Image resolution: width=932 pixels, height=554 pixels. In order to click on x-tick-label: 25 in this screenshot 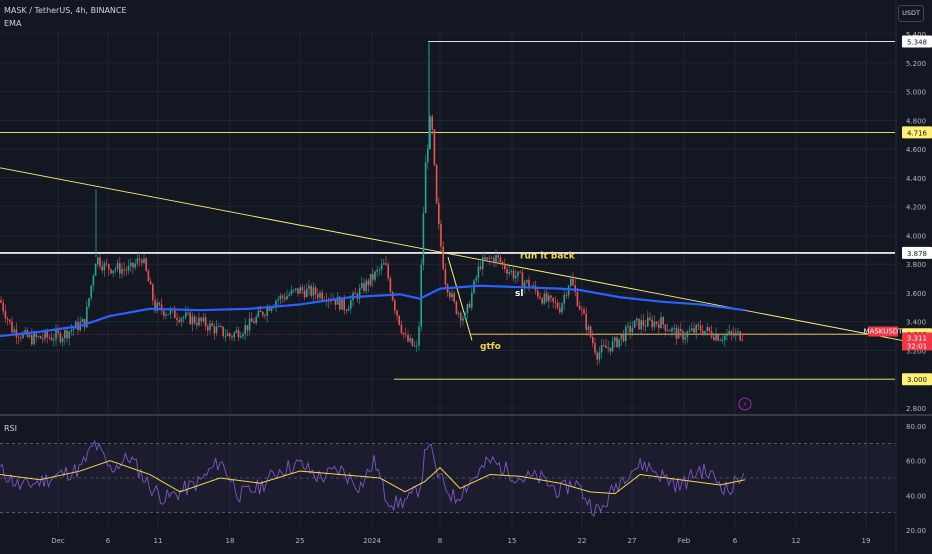, I will do `click(300, 541)`.